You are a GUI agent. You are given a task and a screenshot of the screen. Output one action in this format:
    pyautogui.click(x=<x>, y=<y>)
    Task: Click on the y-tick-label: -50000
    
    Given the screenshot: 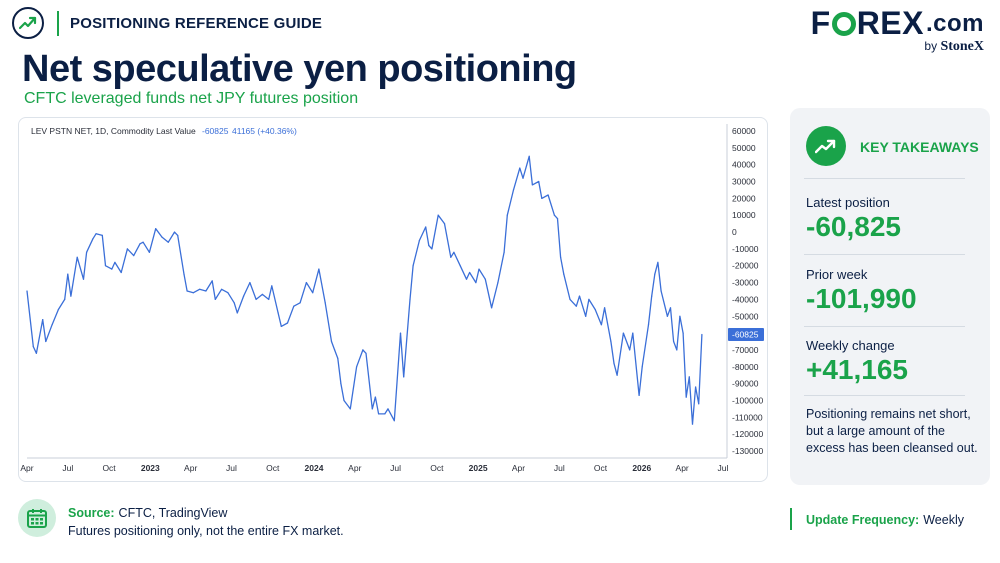 What is the action you would take?
    pyautogui.click(x=745, y=316)
    